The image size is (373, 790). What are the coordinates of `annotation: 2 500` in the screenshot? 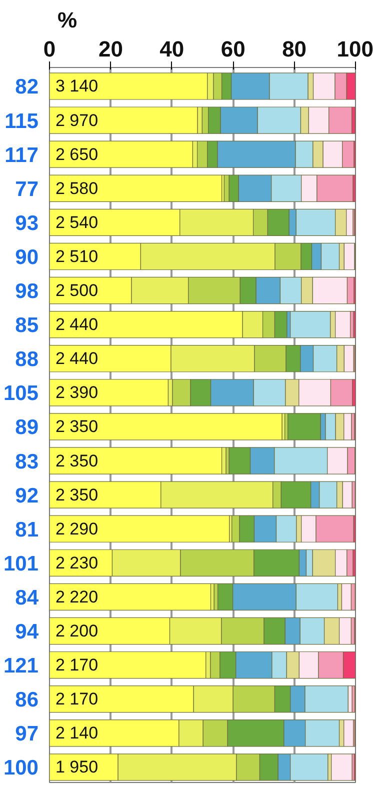 It's located at (77, 290).